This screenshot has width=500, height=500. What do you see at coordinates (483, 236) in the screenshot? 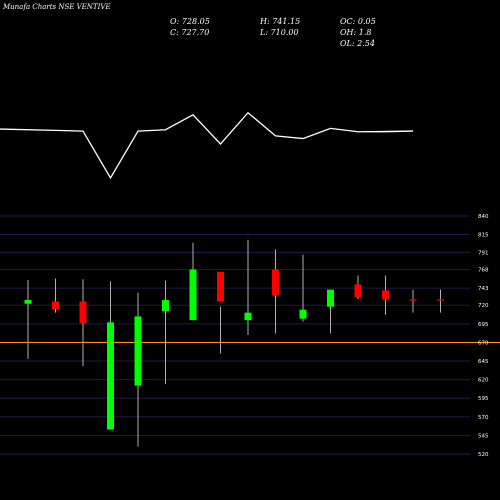
I see `y-tick-label: 815` at bounding box center [483, 236].